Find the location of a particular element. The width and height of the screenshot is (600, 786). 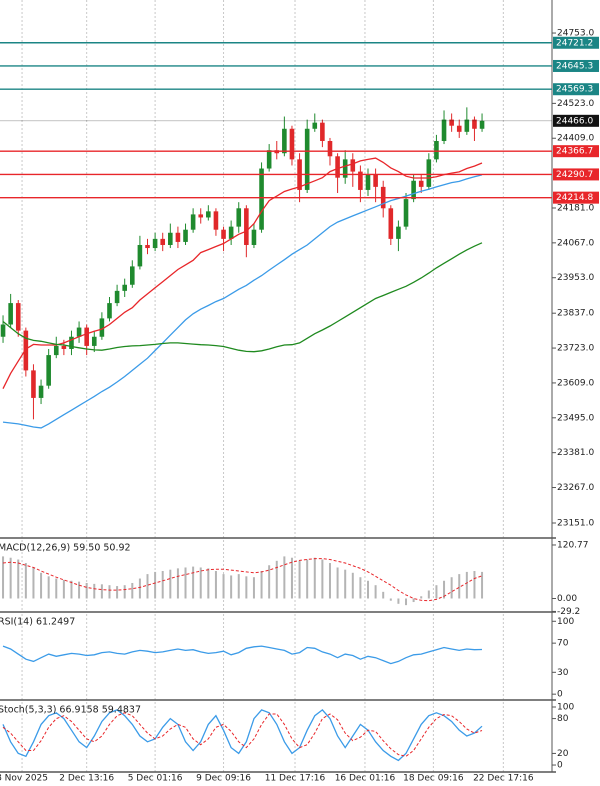

price-level-label: 24645.3 is located at coordinates (574, 66).